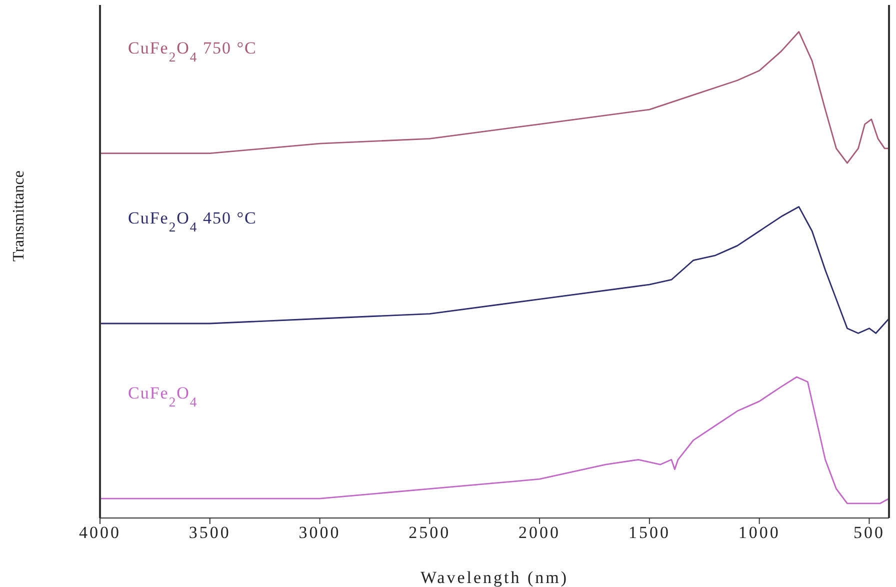 This screenshot has height=587, width=896. I want to click on text: CuFe$_{2}$O$_{4}$, so click(163, 397).